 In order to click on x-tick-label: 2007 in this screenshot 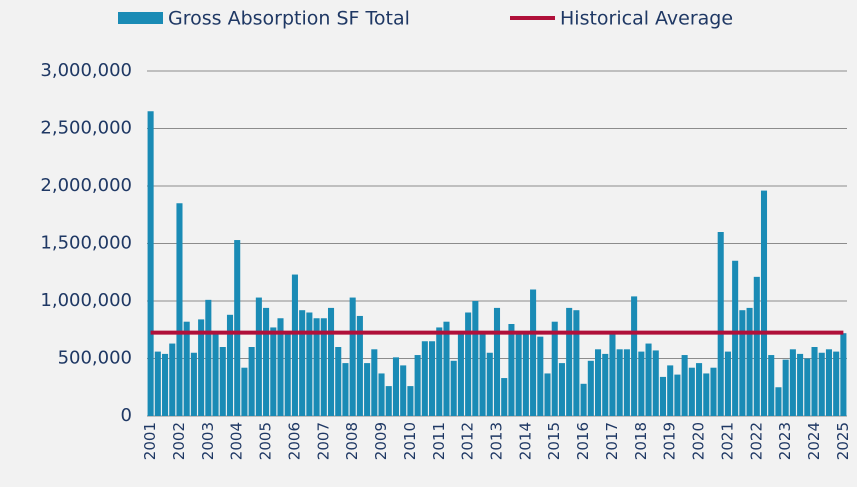, I will do `click(323, 441)`.